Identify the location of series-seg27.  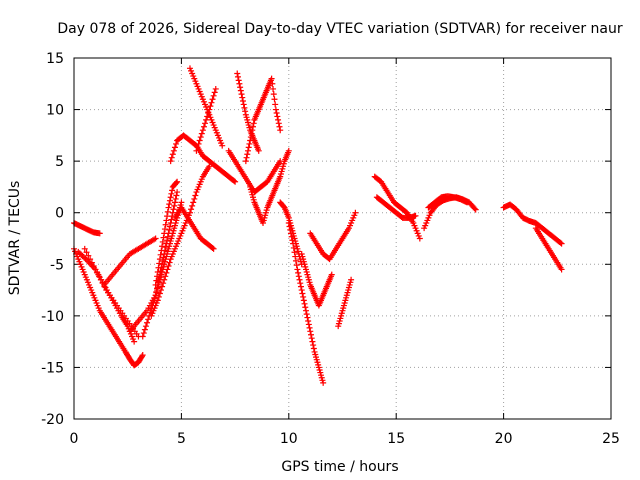
(532, 224).